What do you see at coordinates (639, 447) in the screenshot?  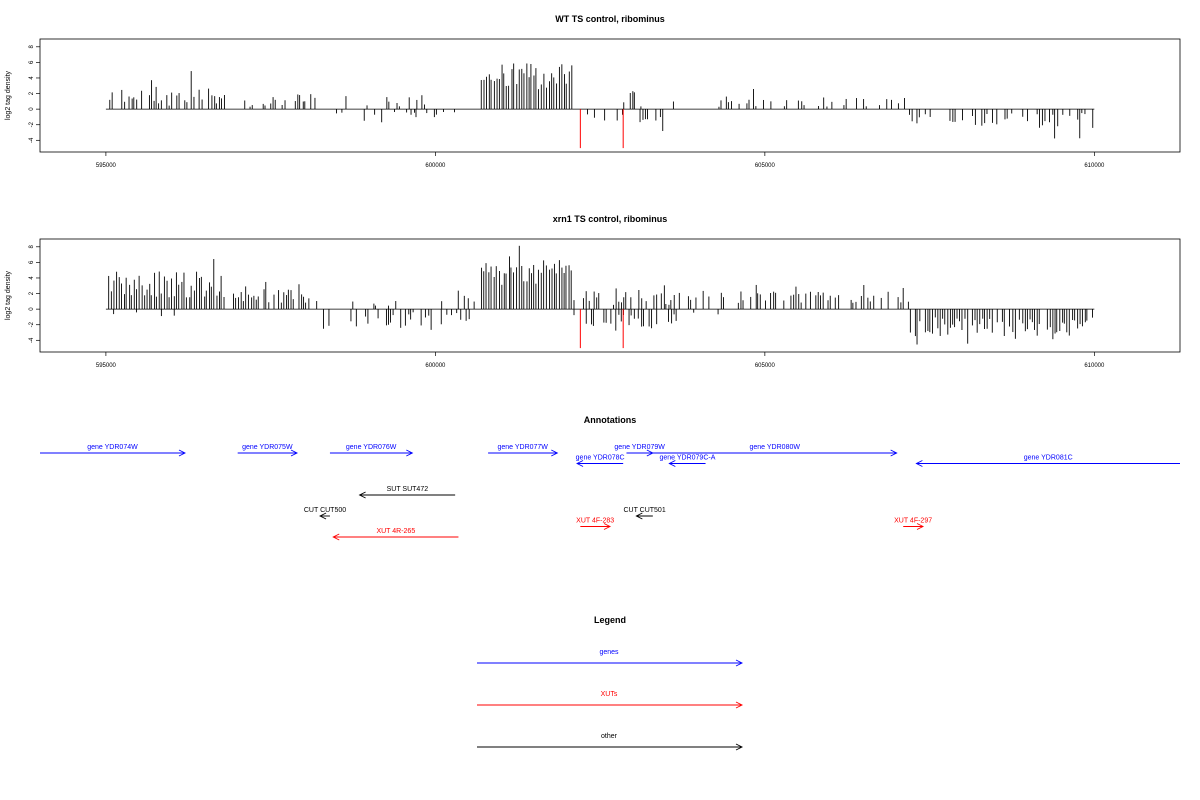 I see `feature-label: gene YDR079W` at bounding box center [639, 447].